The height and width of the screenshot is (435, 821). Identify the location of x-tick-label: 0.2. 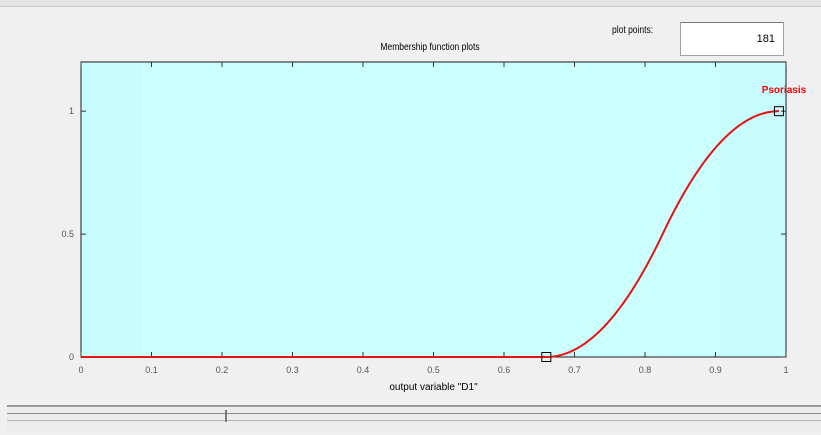
(222, 370).